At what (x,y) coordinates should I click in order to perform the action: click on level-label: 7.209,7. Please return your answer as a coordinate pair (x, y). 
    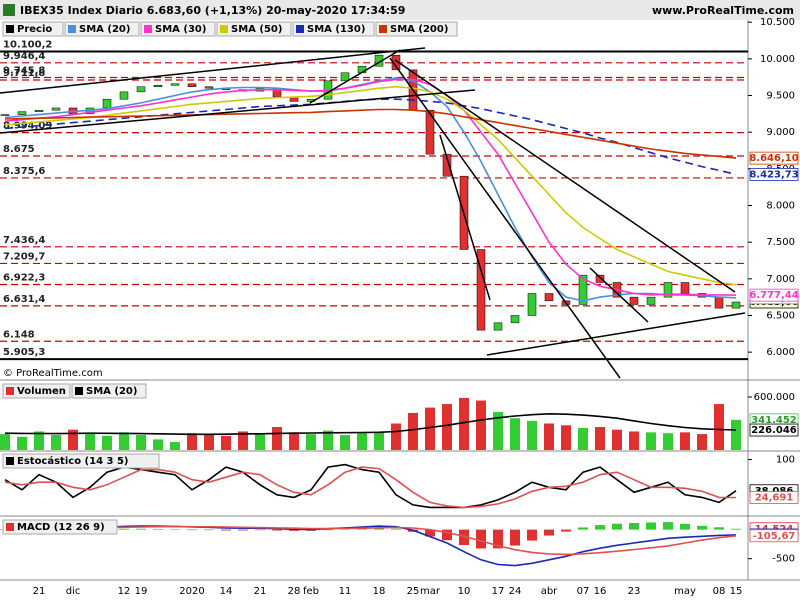
    Looking at the image, I should click on (24, 256).